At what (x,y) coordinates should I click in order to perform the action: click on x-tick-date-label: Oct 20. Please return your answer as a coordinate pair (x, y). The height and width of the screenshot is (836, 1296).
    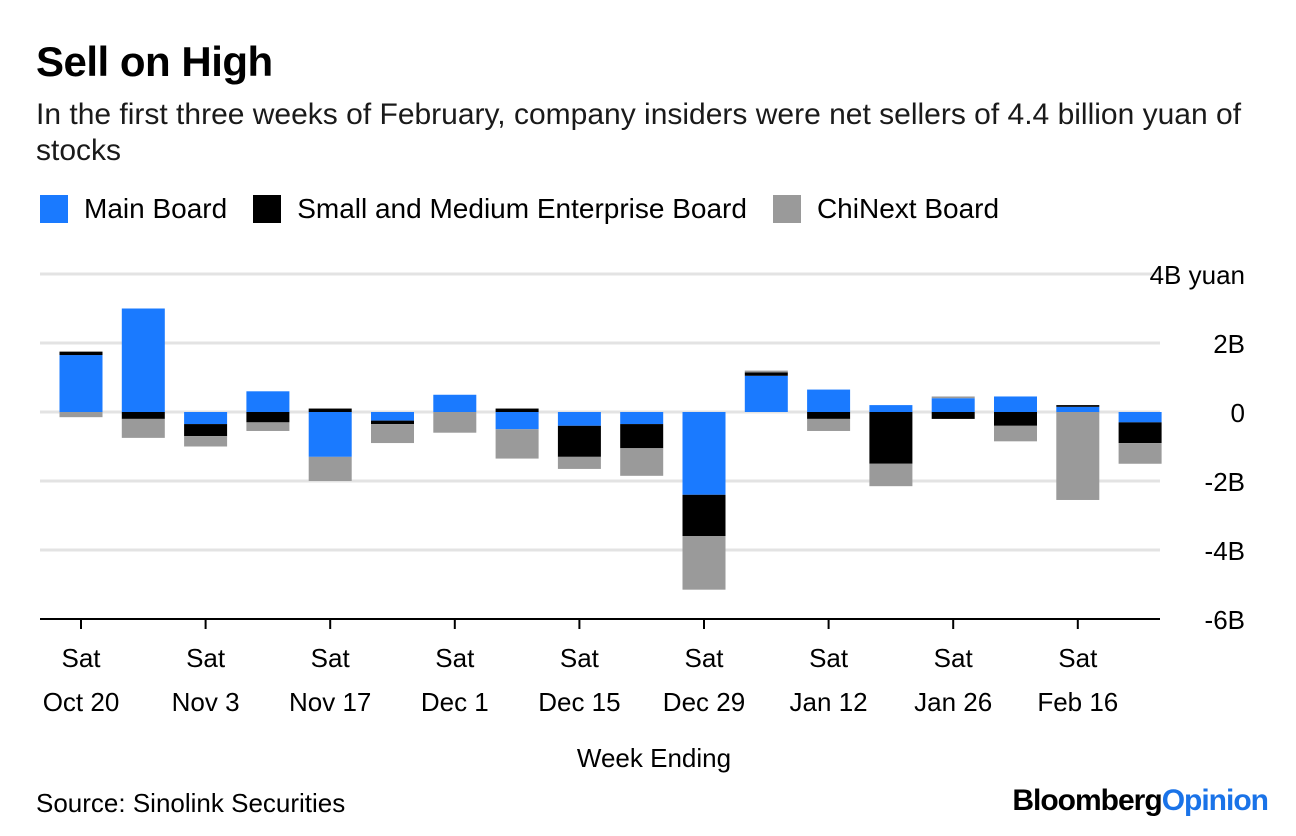
    Looking at the image, I should click on (81, 702).